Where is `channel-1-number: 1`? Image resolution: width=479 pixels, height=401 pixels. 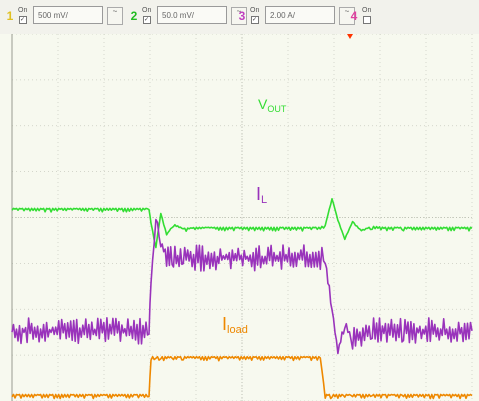
channel-1-number: 1 is located at coordinates (10, 16).